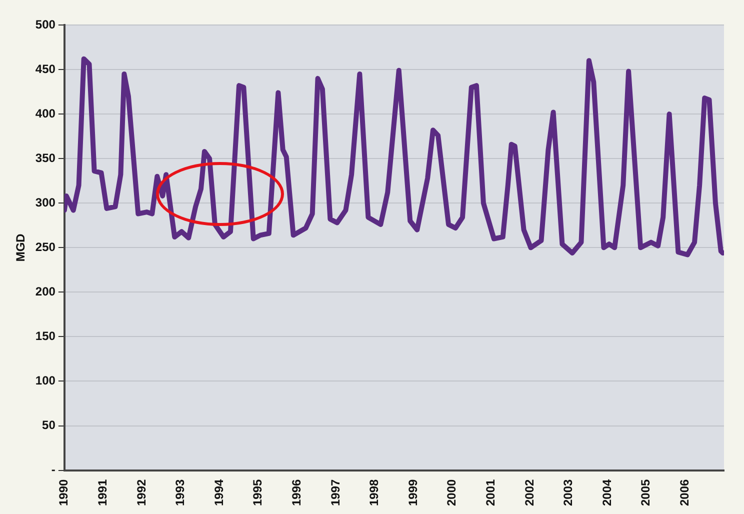 The height and width of the screenshot is (514, 744). Describe the element at coordinates (63, 492) in the screenshot. I see `x-tick-label: 1990` at that location.